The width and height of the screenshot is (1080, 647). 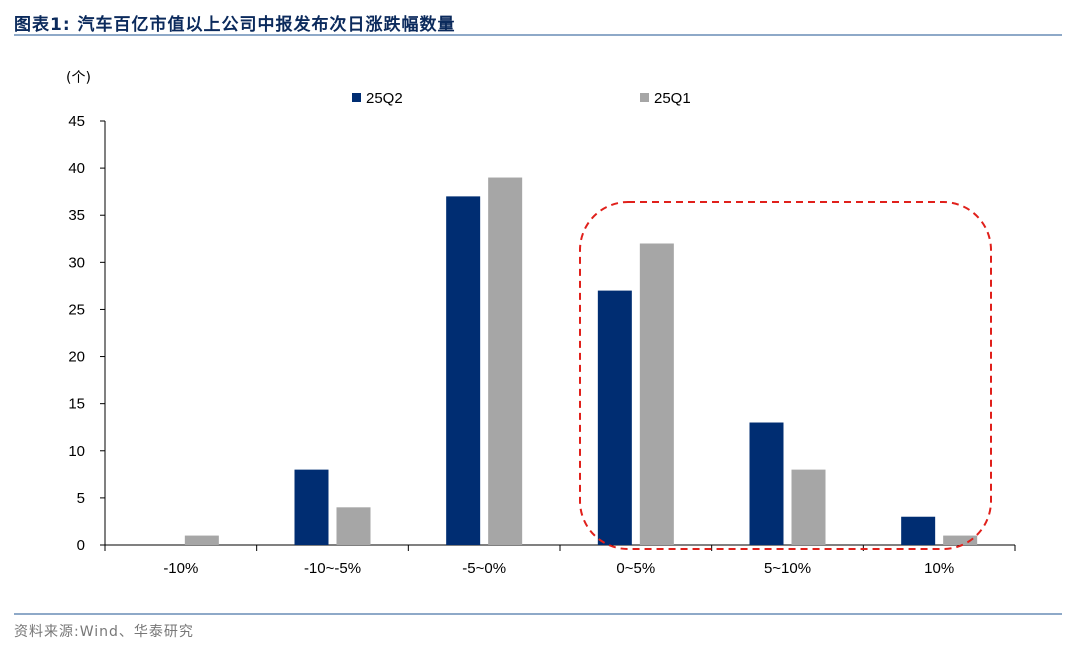 What do you see at coordinates (635, 568) in the screenshot?
I see `x-tick-label: 0~5%` at bounding box center [635, 568].